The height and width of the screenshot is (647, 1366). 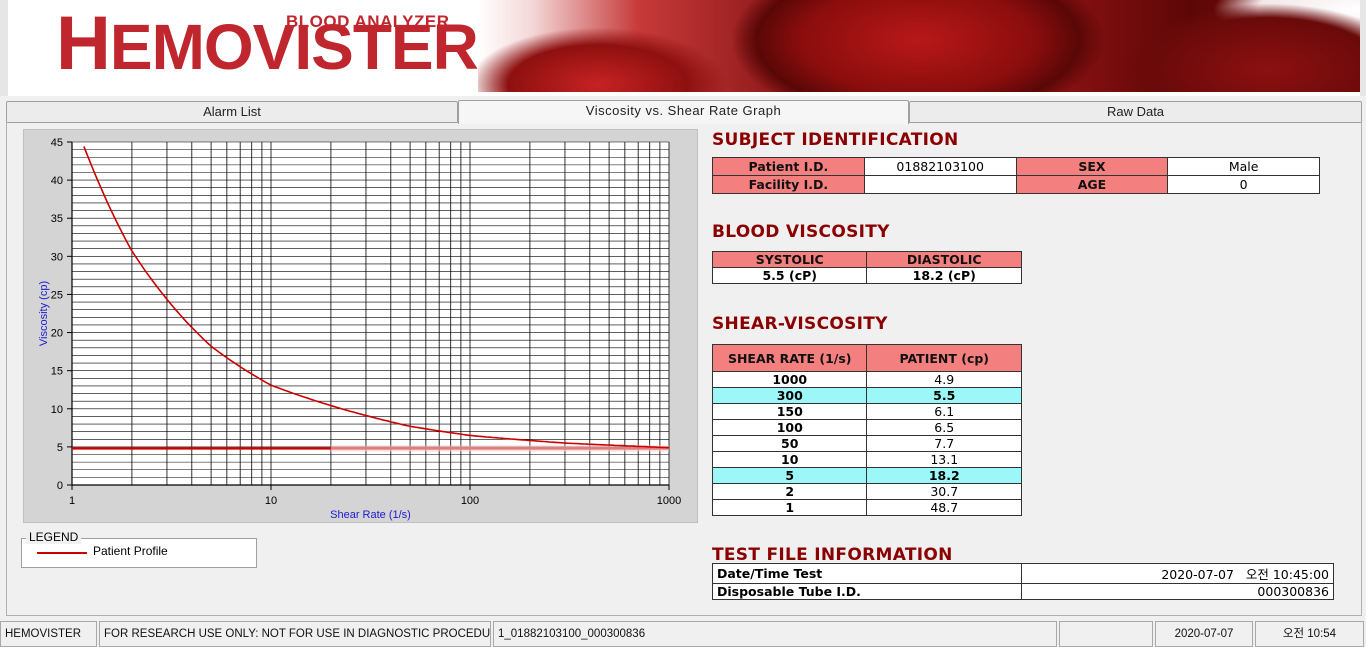 What do you see at coordinates (83, 43) in the screenshot?
I see `logo-initial: H` at bounding box center [83, 43].